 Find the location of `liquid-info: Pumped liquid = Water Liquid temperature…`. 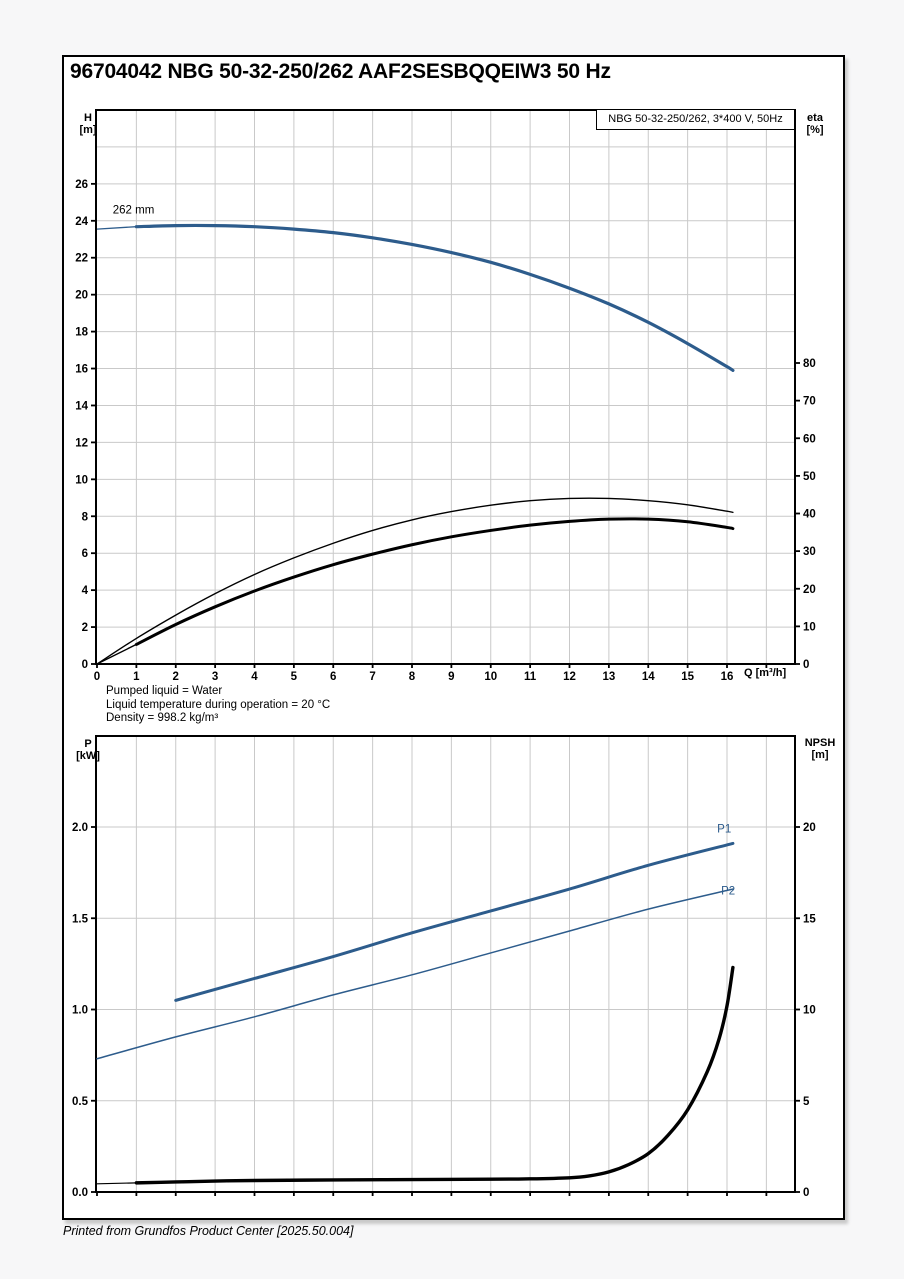

liquid-info: Pumped liquid = Water Liquid temperature… is located at coordinates (218, 705).